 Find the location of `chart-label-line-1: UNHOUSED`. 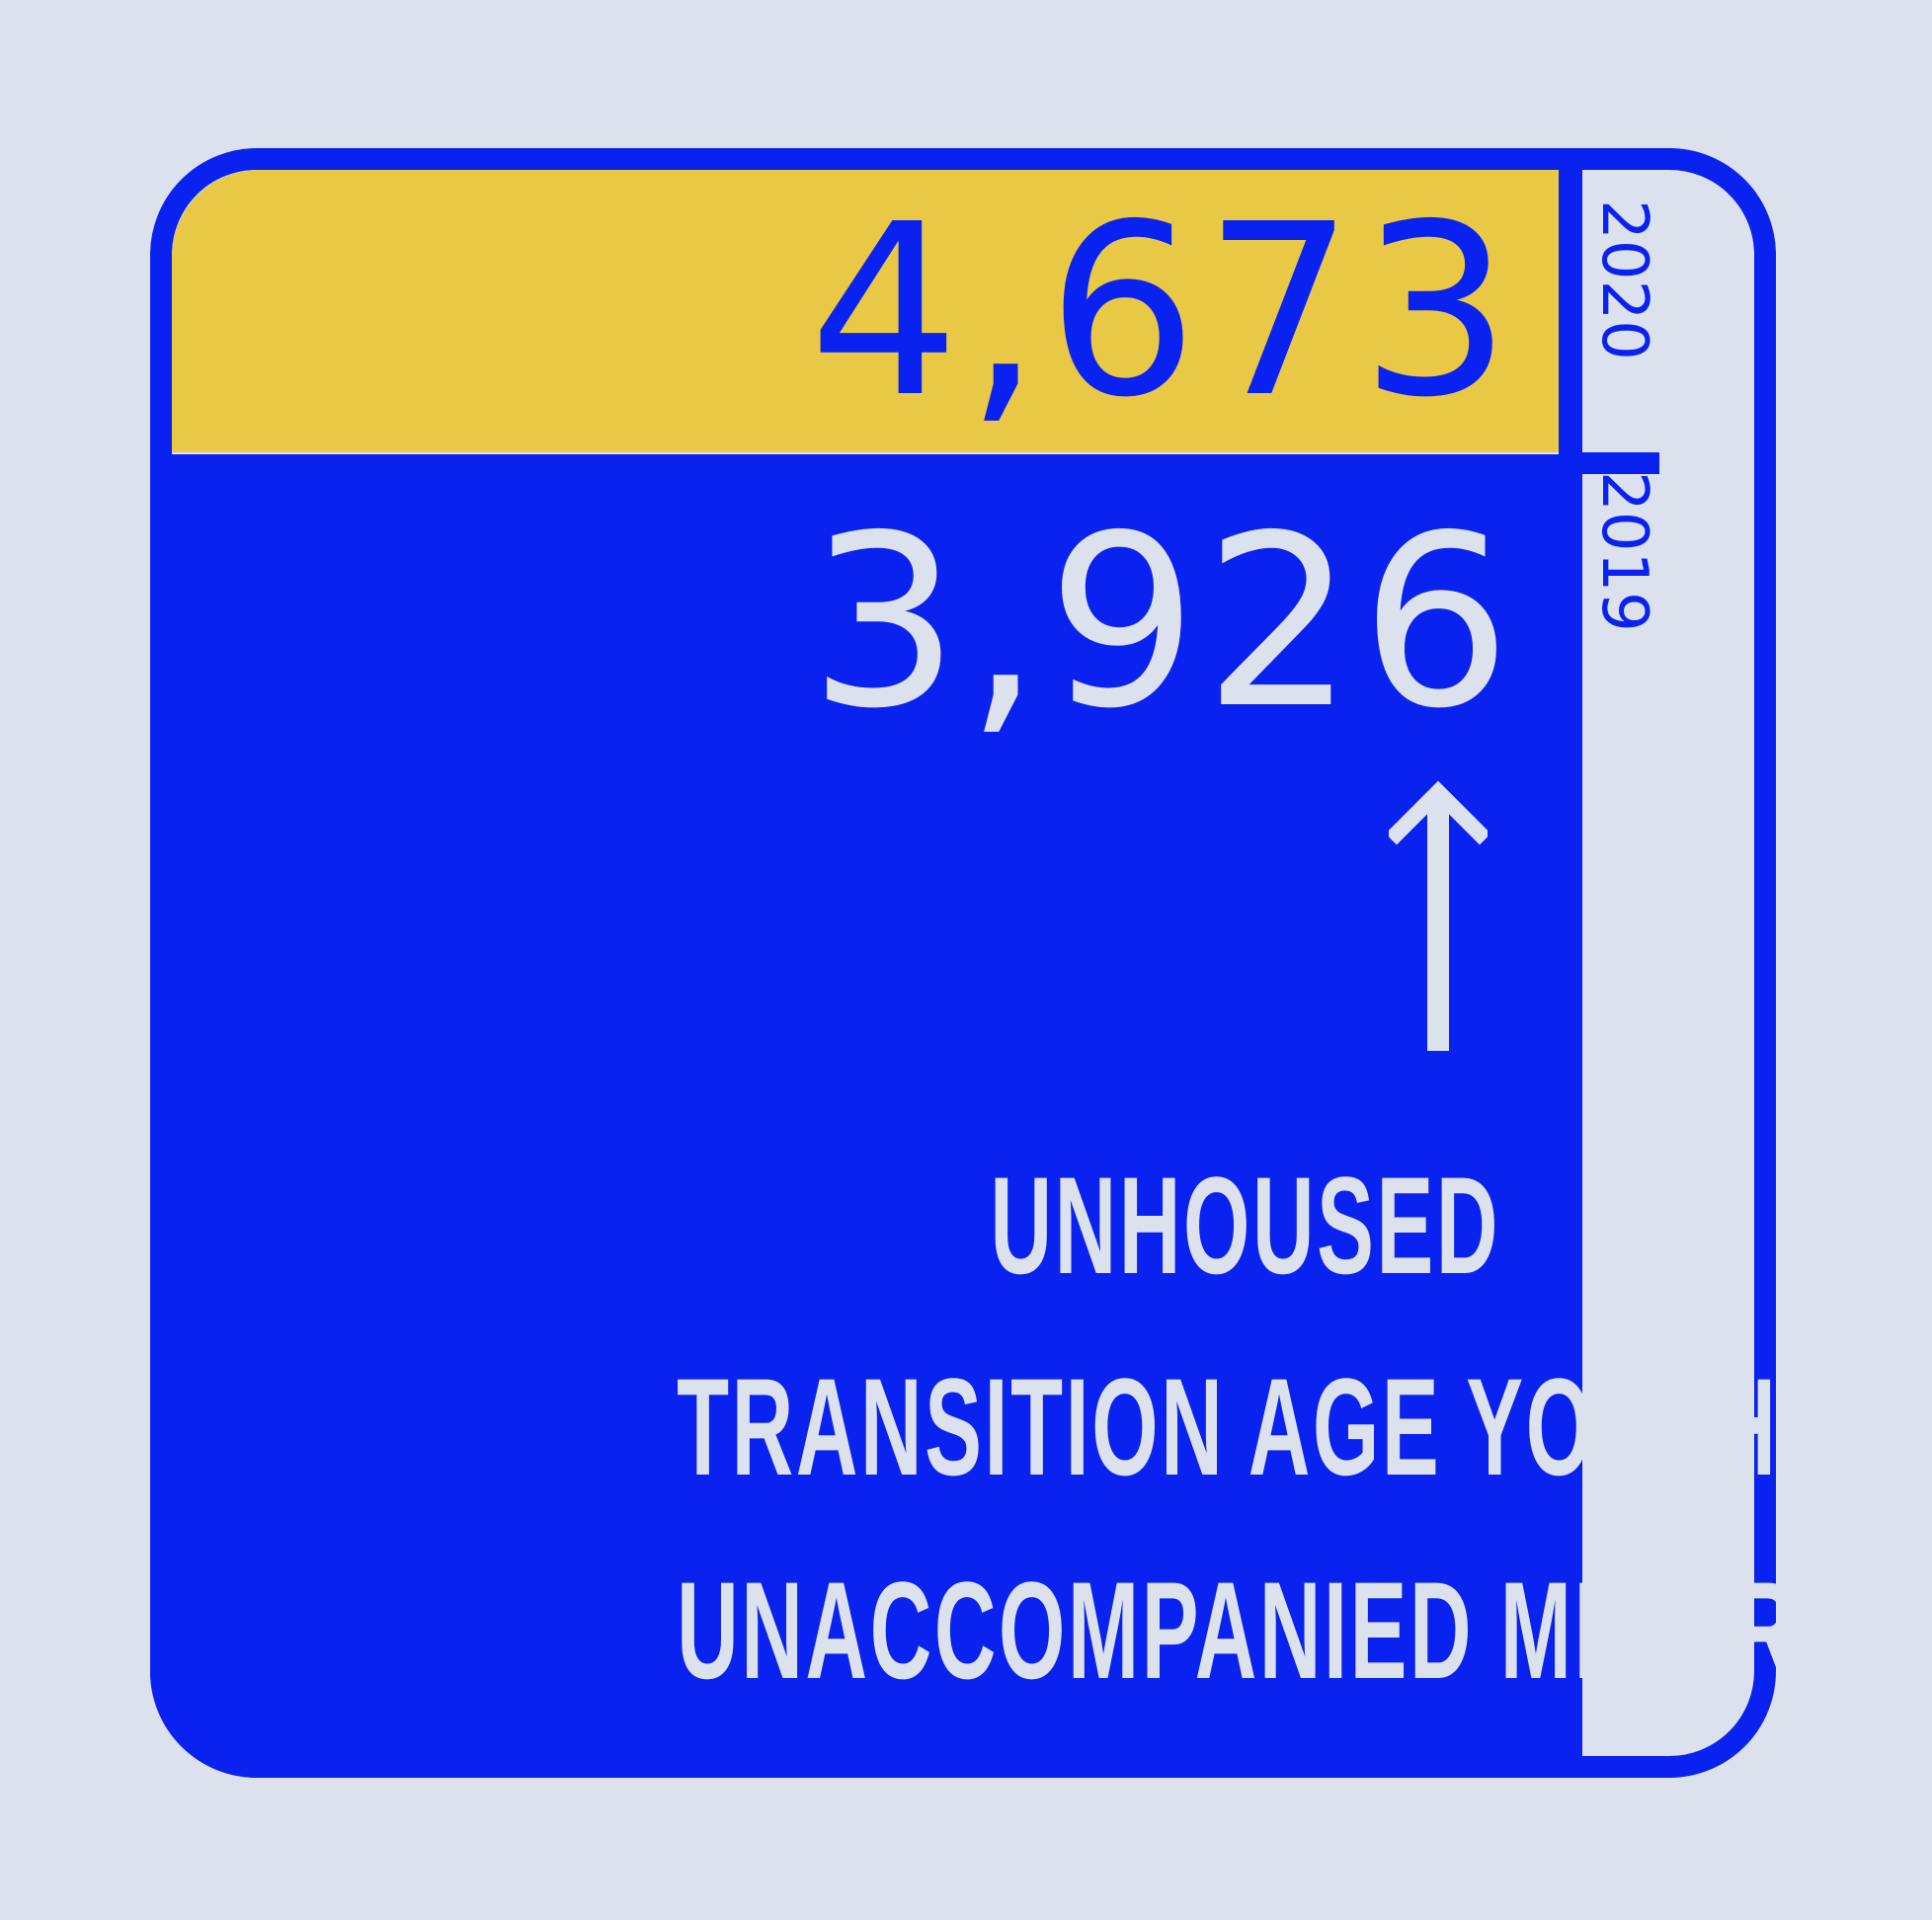

chart-label-line-1: UNHOUSED is located at coordinates (1245, 1225).